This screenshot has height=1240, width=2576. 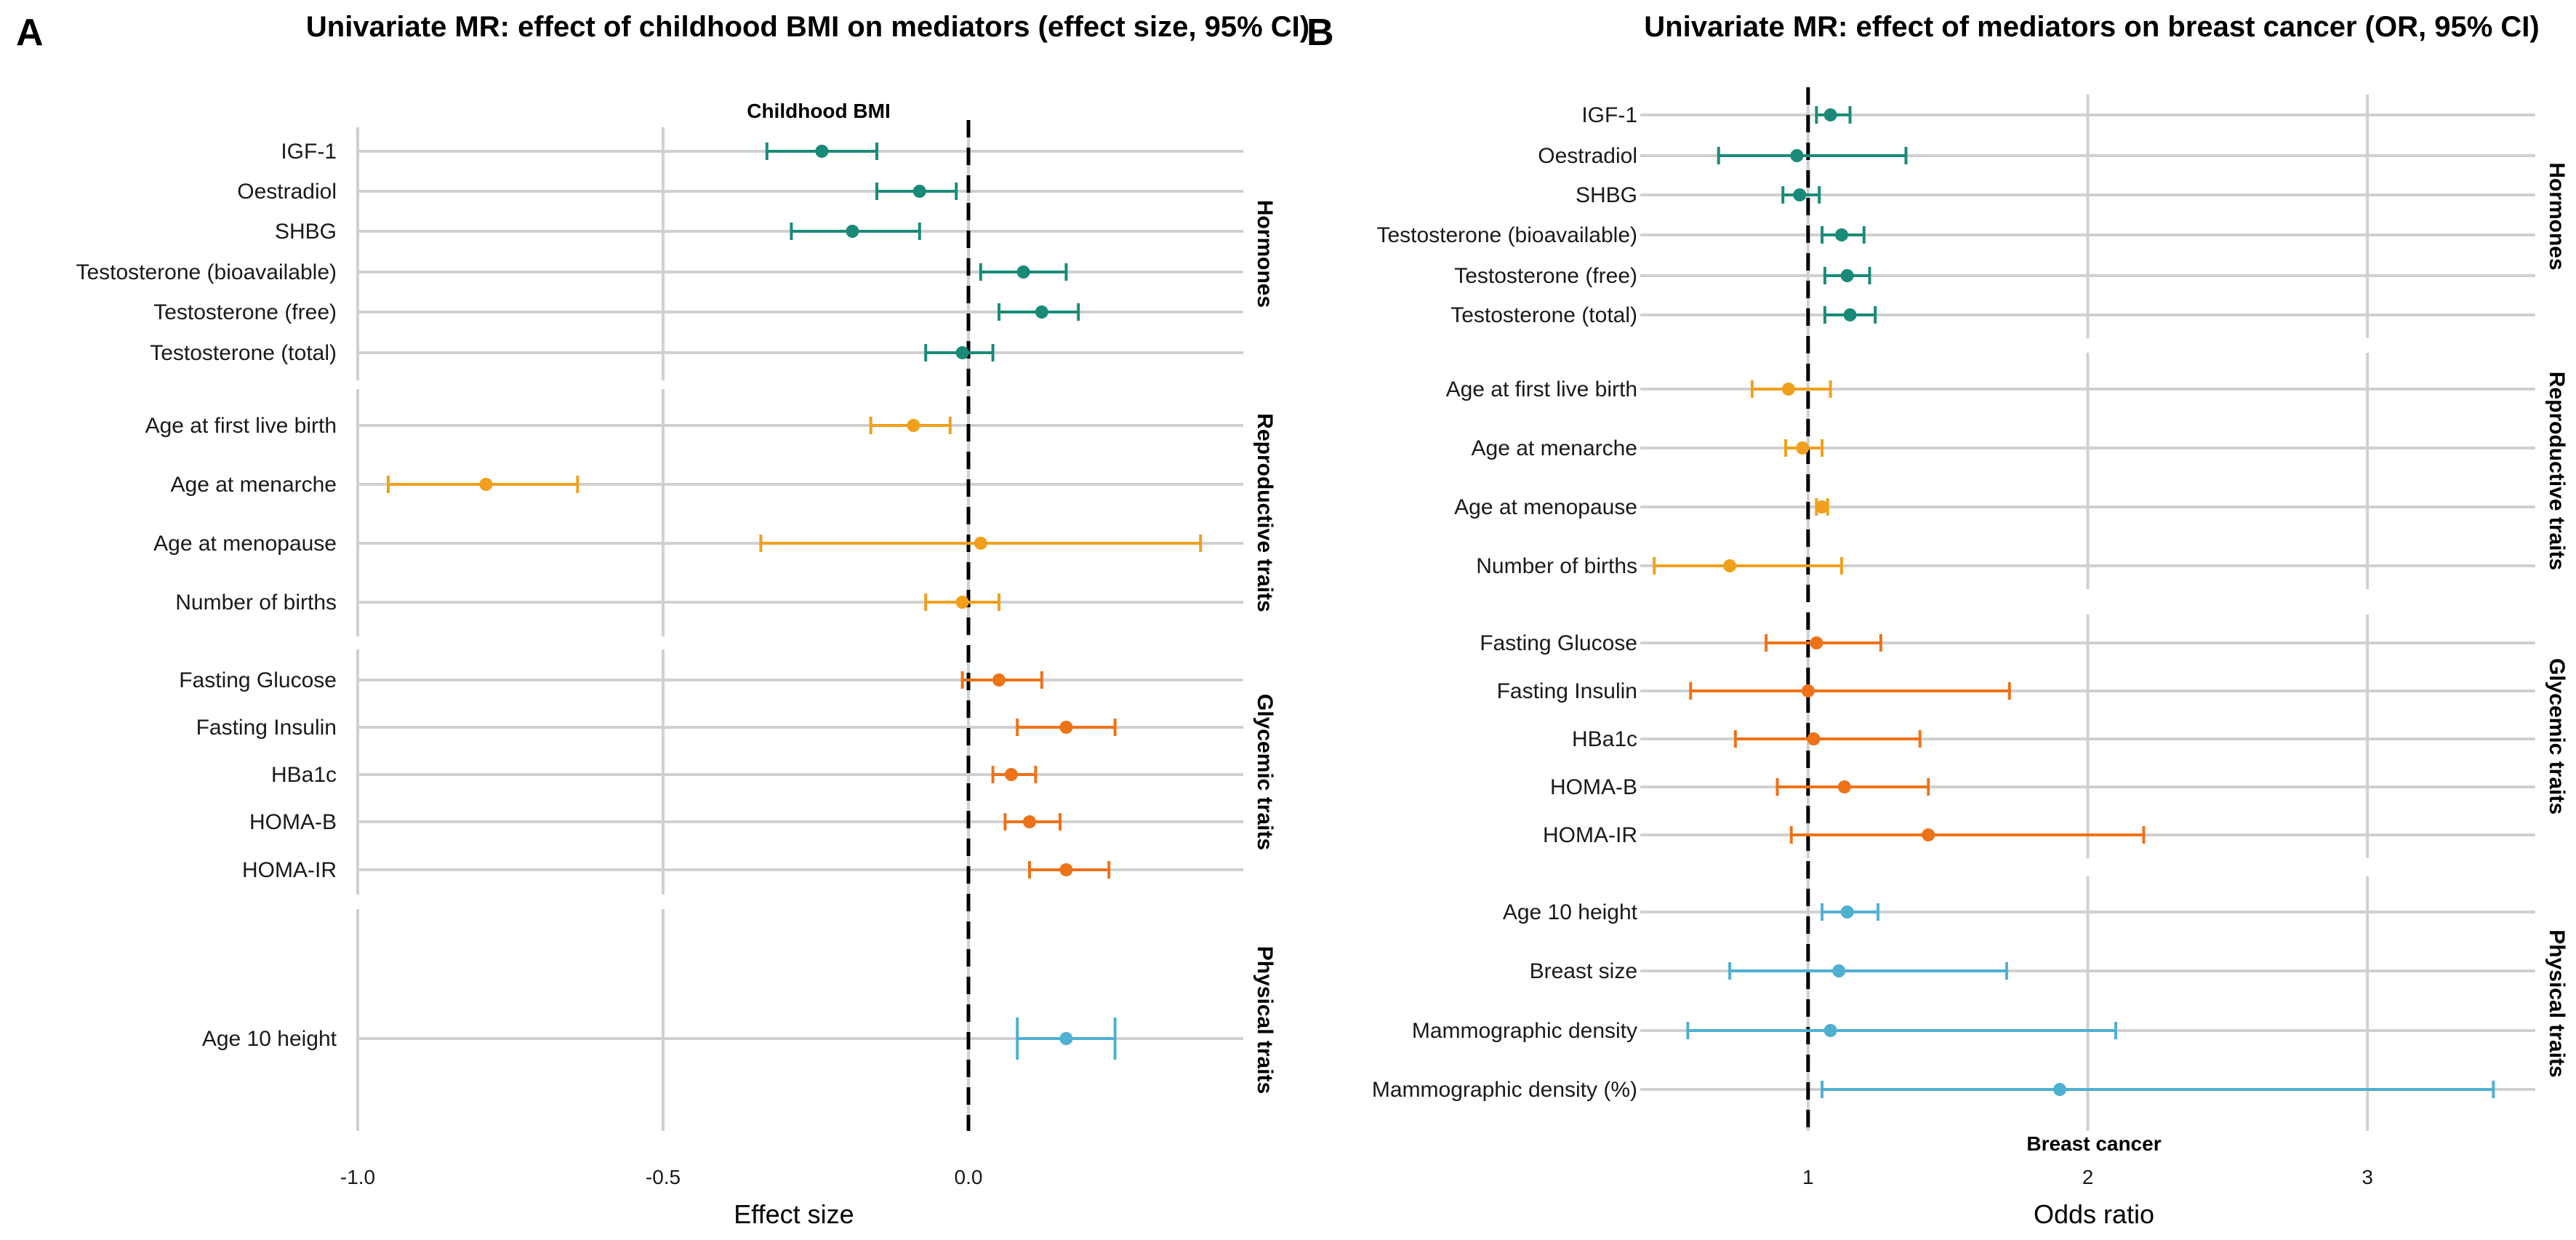 I want to click on panel-b-row-label-age-10-height: Age 10 height, so click(x=1570, y=912).